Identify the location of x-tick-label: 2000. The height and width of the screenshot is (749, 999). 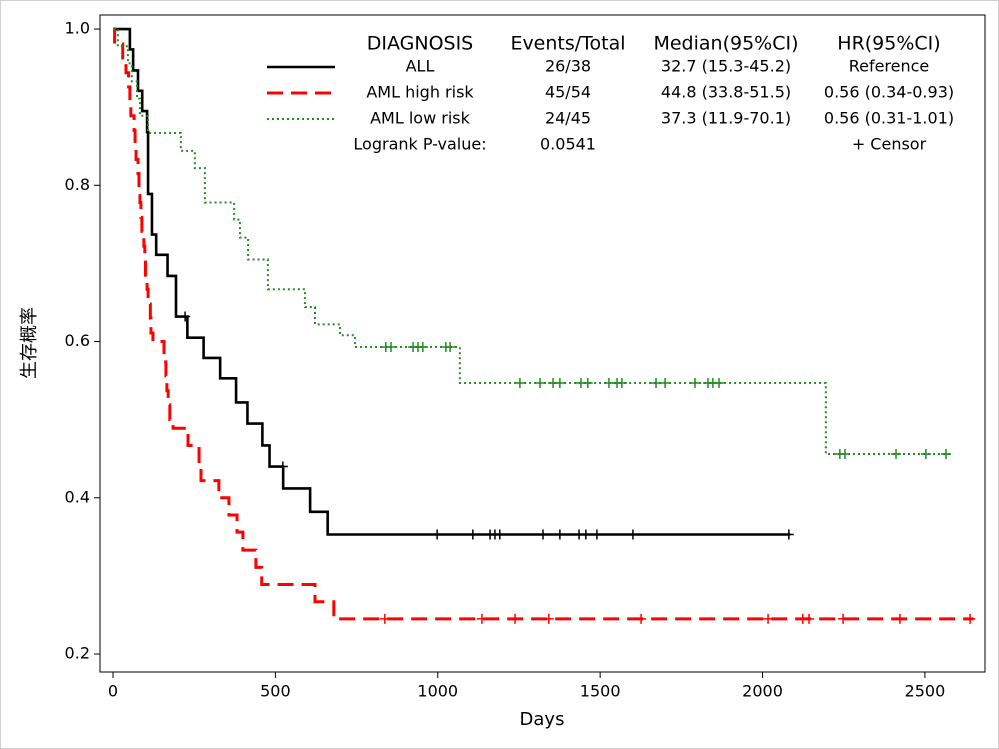
(762, 691).